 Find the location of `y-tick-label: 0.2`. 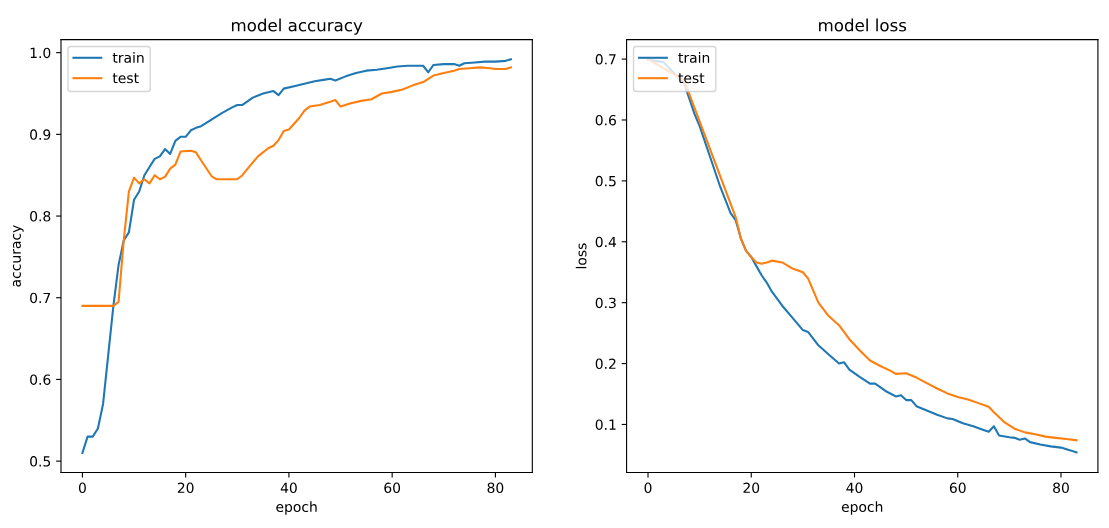

y-tick-label: 0.2 is located at coordinates (605, 364).